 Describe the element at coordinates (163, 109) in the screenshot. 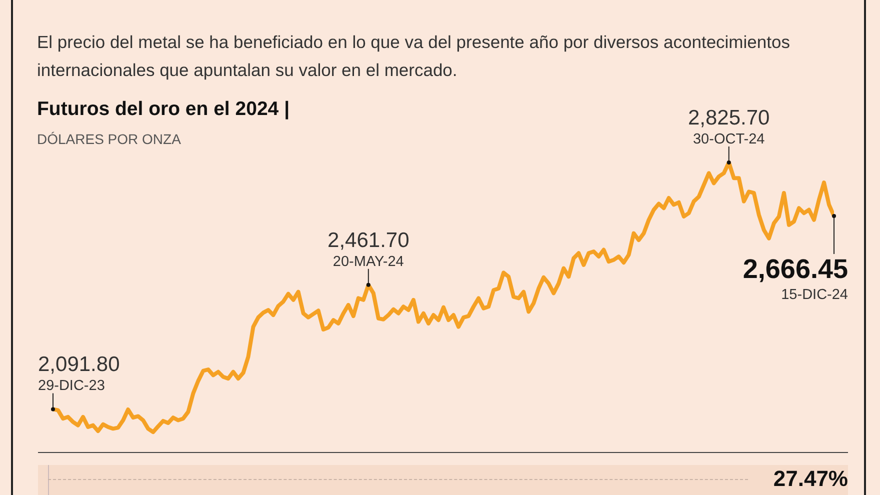

I see `chart-title: Futuros del oro en el 2024 |` at that location.